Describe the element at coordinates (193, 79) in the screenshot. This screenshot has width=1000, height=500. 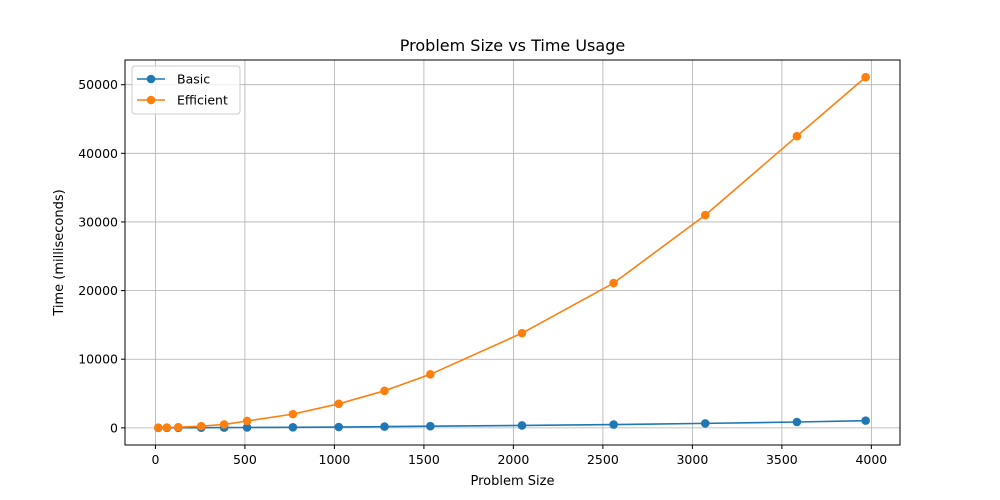
I see `legend-label: Basic` at that location.